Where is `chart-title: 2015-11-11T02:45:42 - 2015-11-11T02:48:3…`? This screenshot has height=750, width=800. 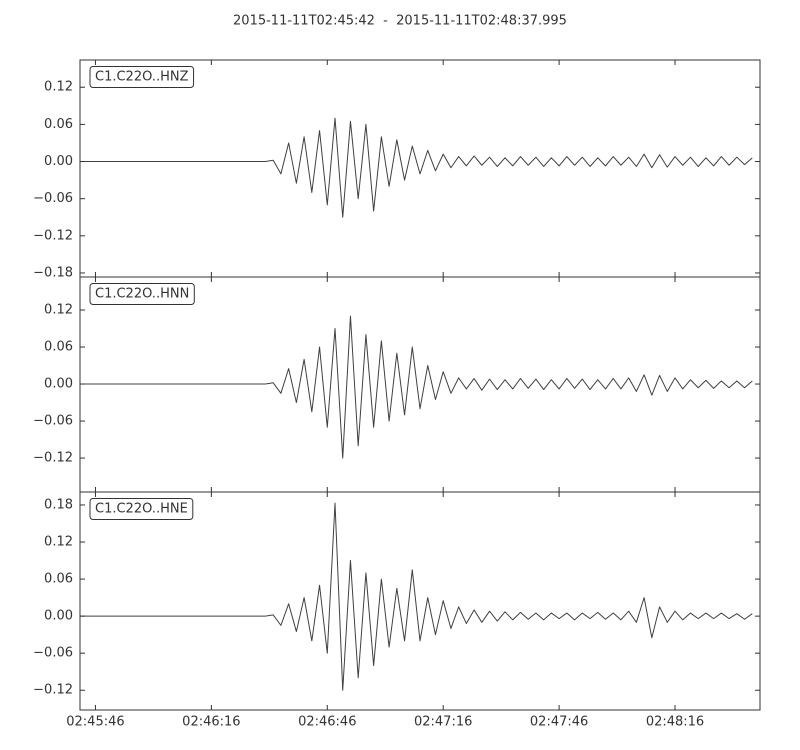
chart-title: 2015-11-11T02:45:42 - 2015-11-11T02:48:3… is located at coordinates (400, 21).